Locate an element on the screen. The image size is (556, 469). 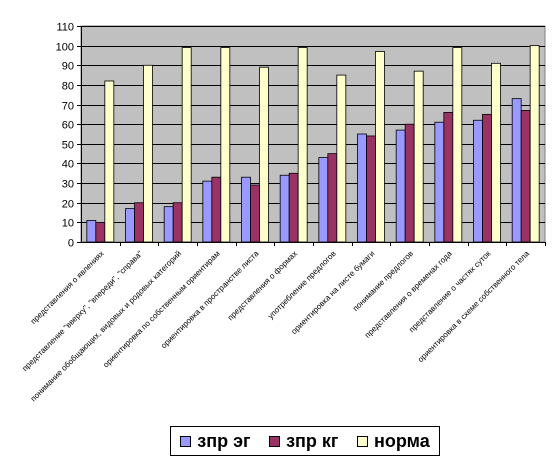
y-tick-label: 100 is located at coordinates (65, 48).